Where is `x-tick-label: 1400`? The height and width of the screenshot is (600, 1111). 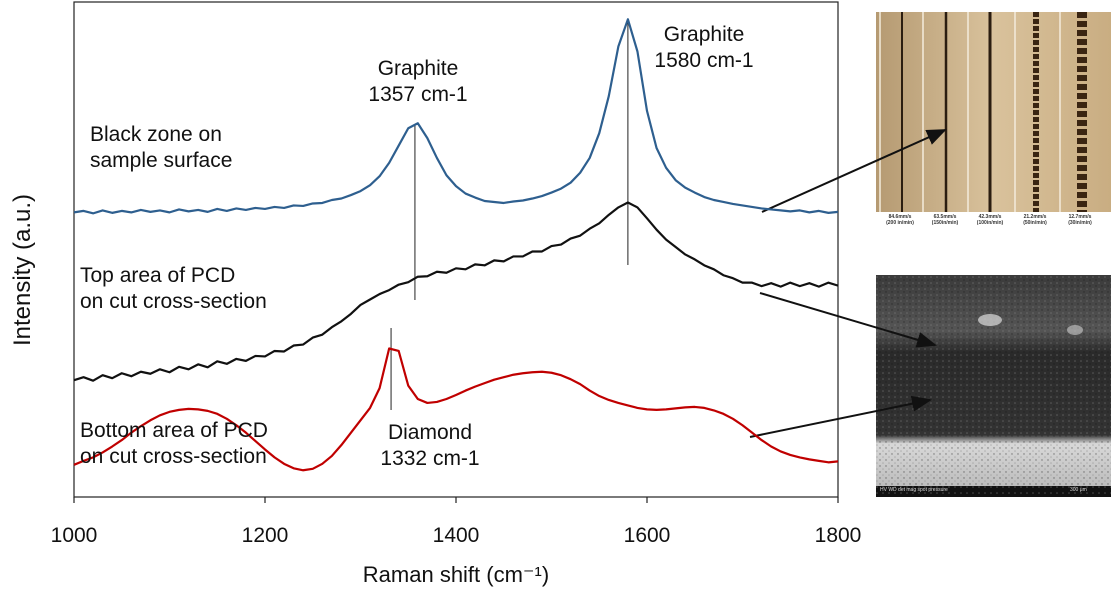
x-tick-label: 1400 is located at coordinates (456, 535).